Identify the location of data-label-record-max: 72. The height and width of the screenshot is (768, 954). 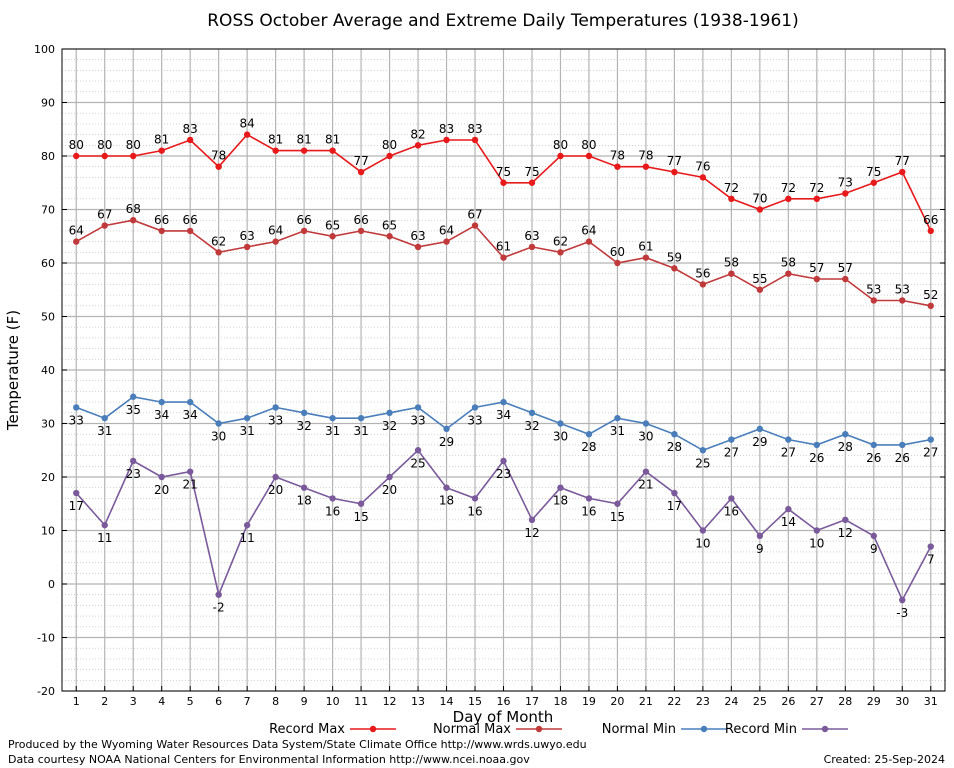
(731, 188).